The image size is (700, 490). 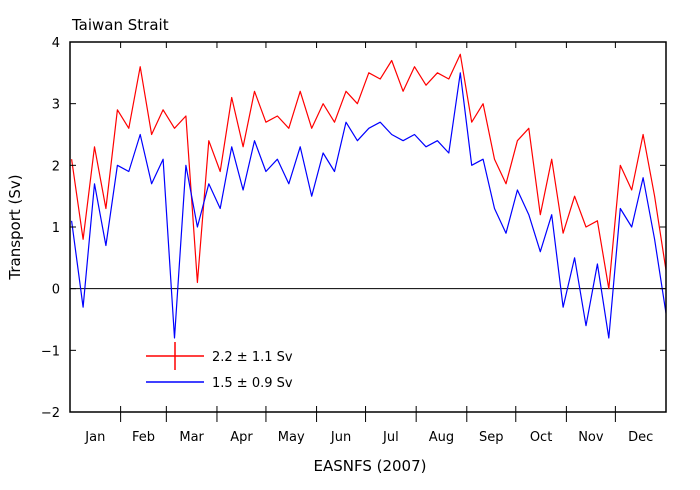 What do you see at coordinates (252, 357) in the screenshot?
I see `legend-label-1: 2.2 ± 1.1 Sv` at bounding box center [252, 357].